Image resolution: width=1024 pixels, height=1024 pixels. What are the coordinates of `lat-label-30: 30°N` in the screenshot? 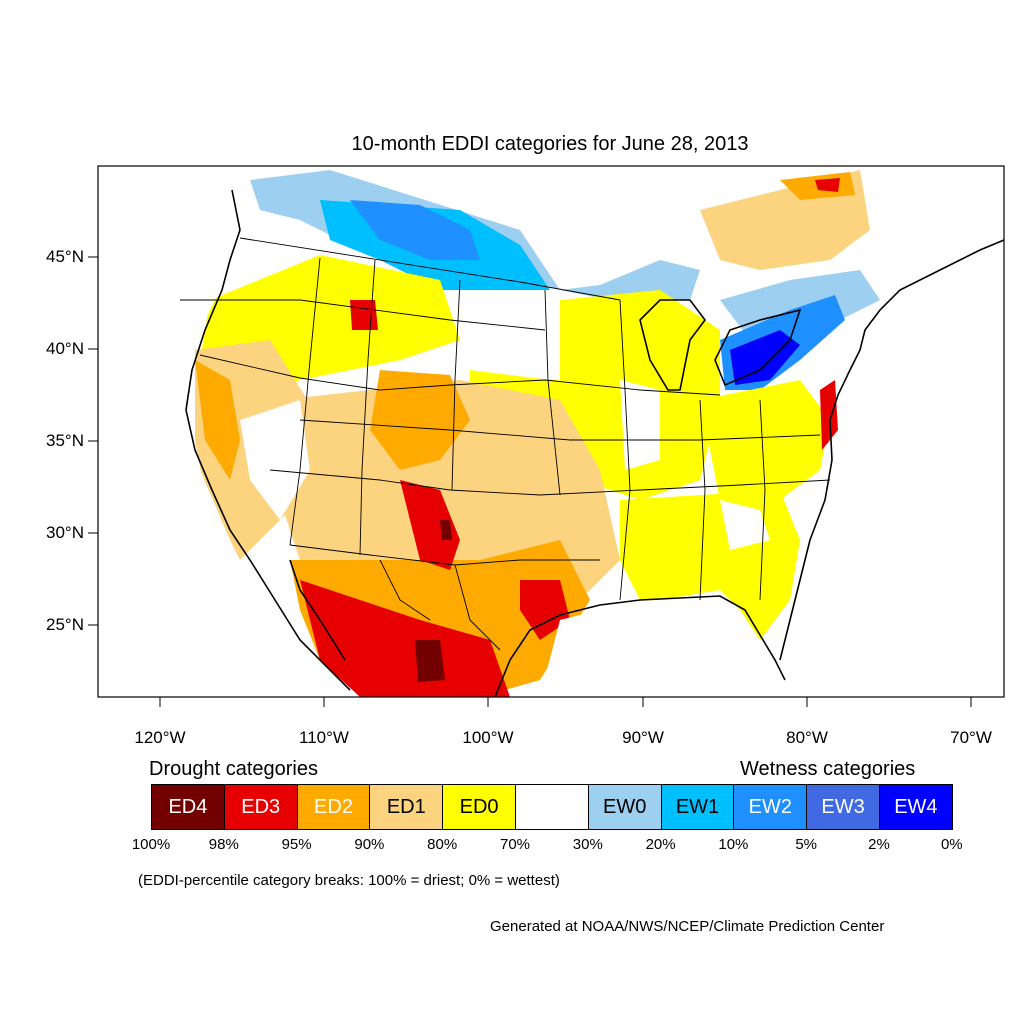 It's located at (65, 532).